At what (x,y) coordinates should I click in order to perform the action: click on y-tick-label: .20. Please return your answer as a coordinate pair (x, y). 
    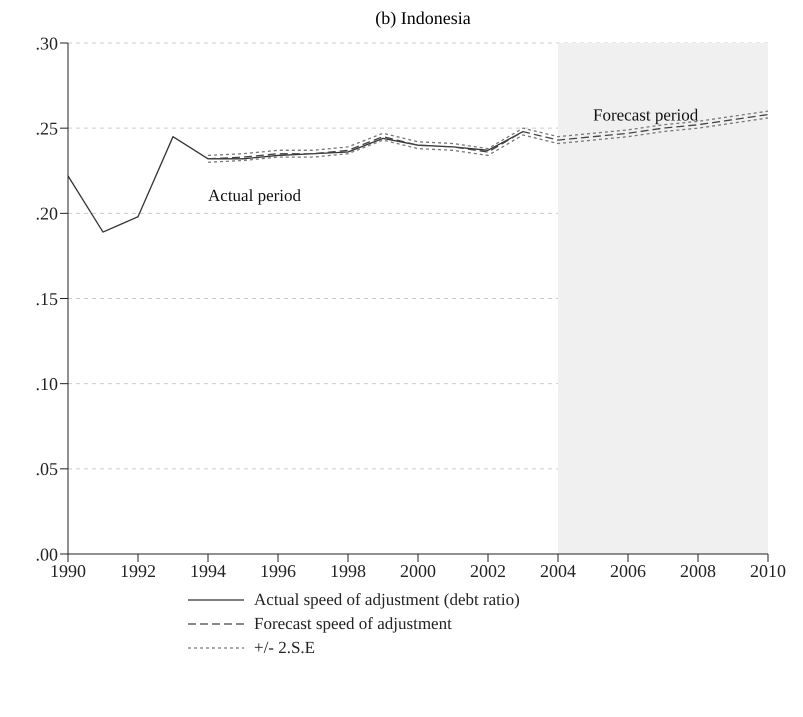
    Looking at the image, I should click on (47, 214).